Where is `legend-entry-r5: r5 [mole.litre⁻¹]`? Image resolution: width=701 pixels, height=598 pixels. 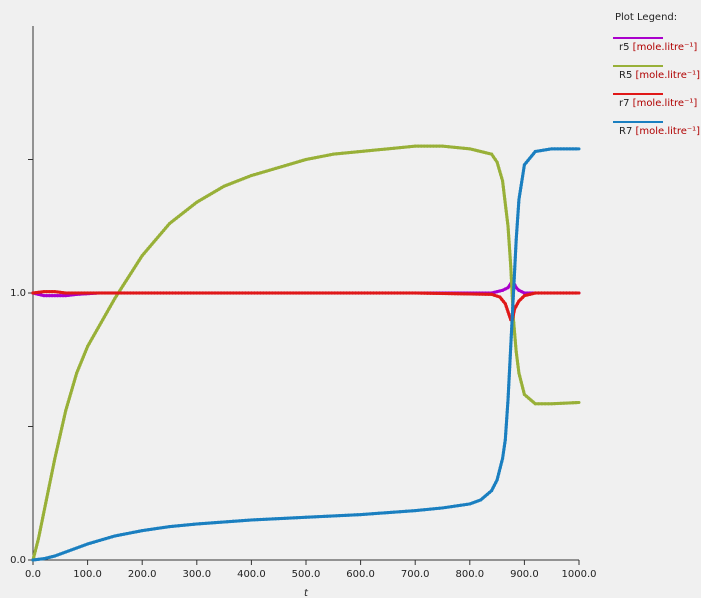 legend-entry-r5: r5 [mole.litre⁻¹] is located at coordinates (655, 51).